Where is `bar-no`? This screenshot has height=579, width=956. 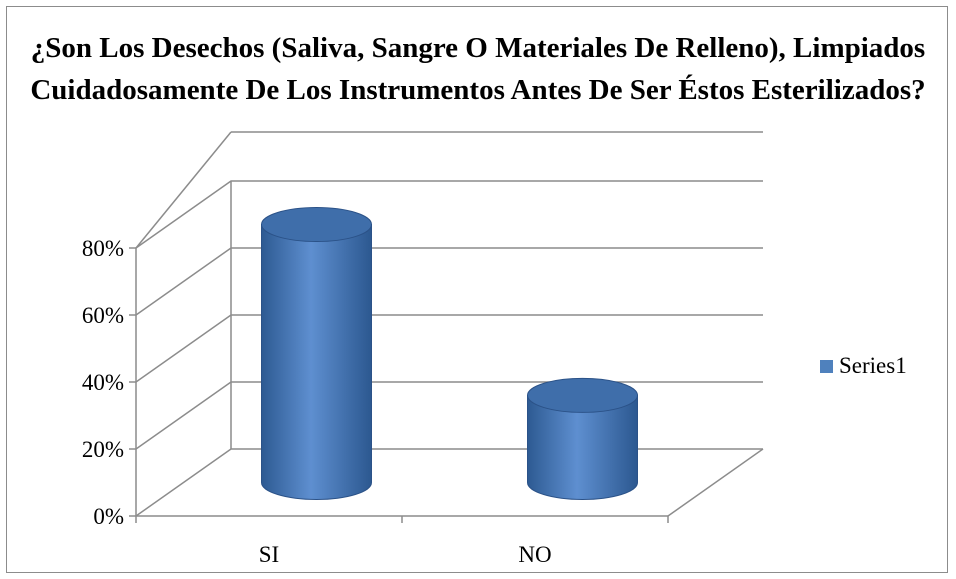
bar-no is located at coordinates (582, 438).